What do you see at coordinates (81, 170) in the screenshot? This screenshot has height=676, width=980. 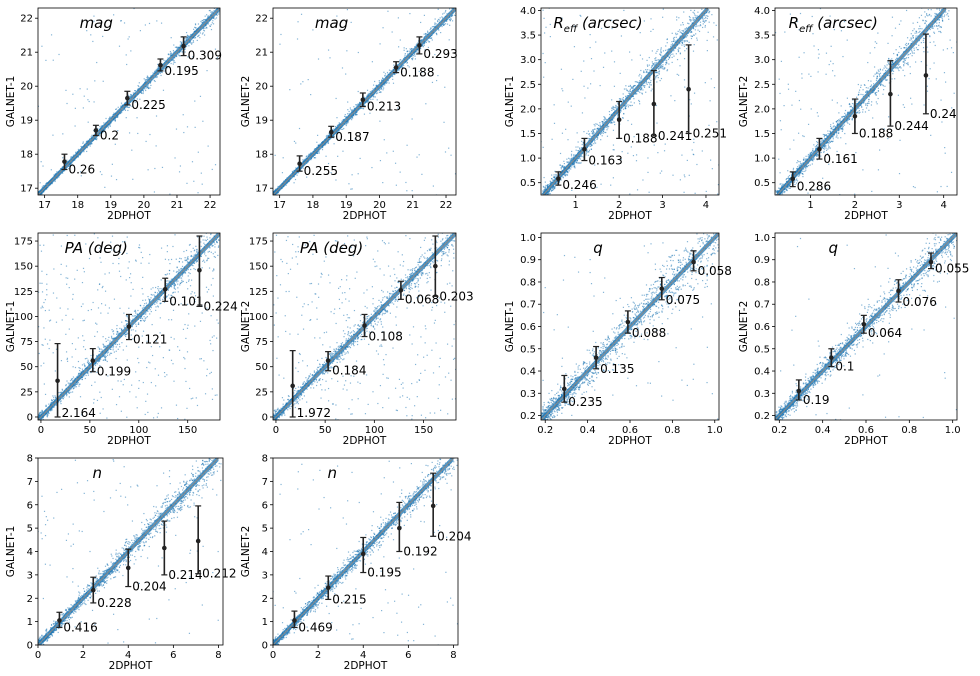 I see `errorbar-value-label: 0.26` at bounding box center [81, 170].